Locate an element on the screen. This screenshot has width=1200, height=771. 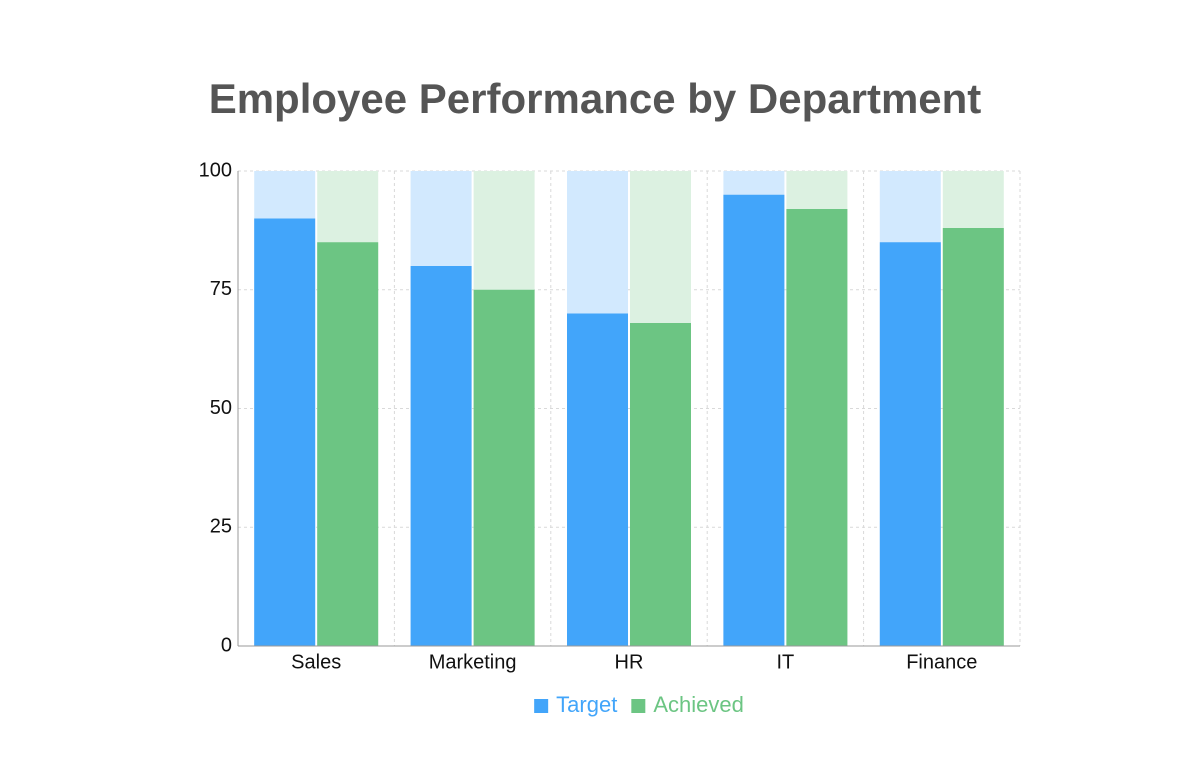
x-tick-label: HR is located at coordinates (629, 662).